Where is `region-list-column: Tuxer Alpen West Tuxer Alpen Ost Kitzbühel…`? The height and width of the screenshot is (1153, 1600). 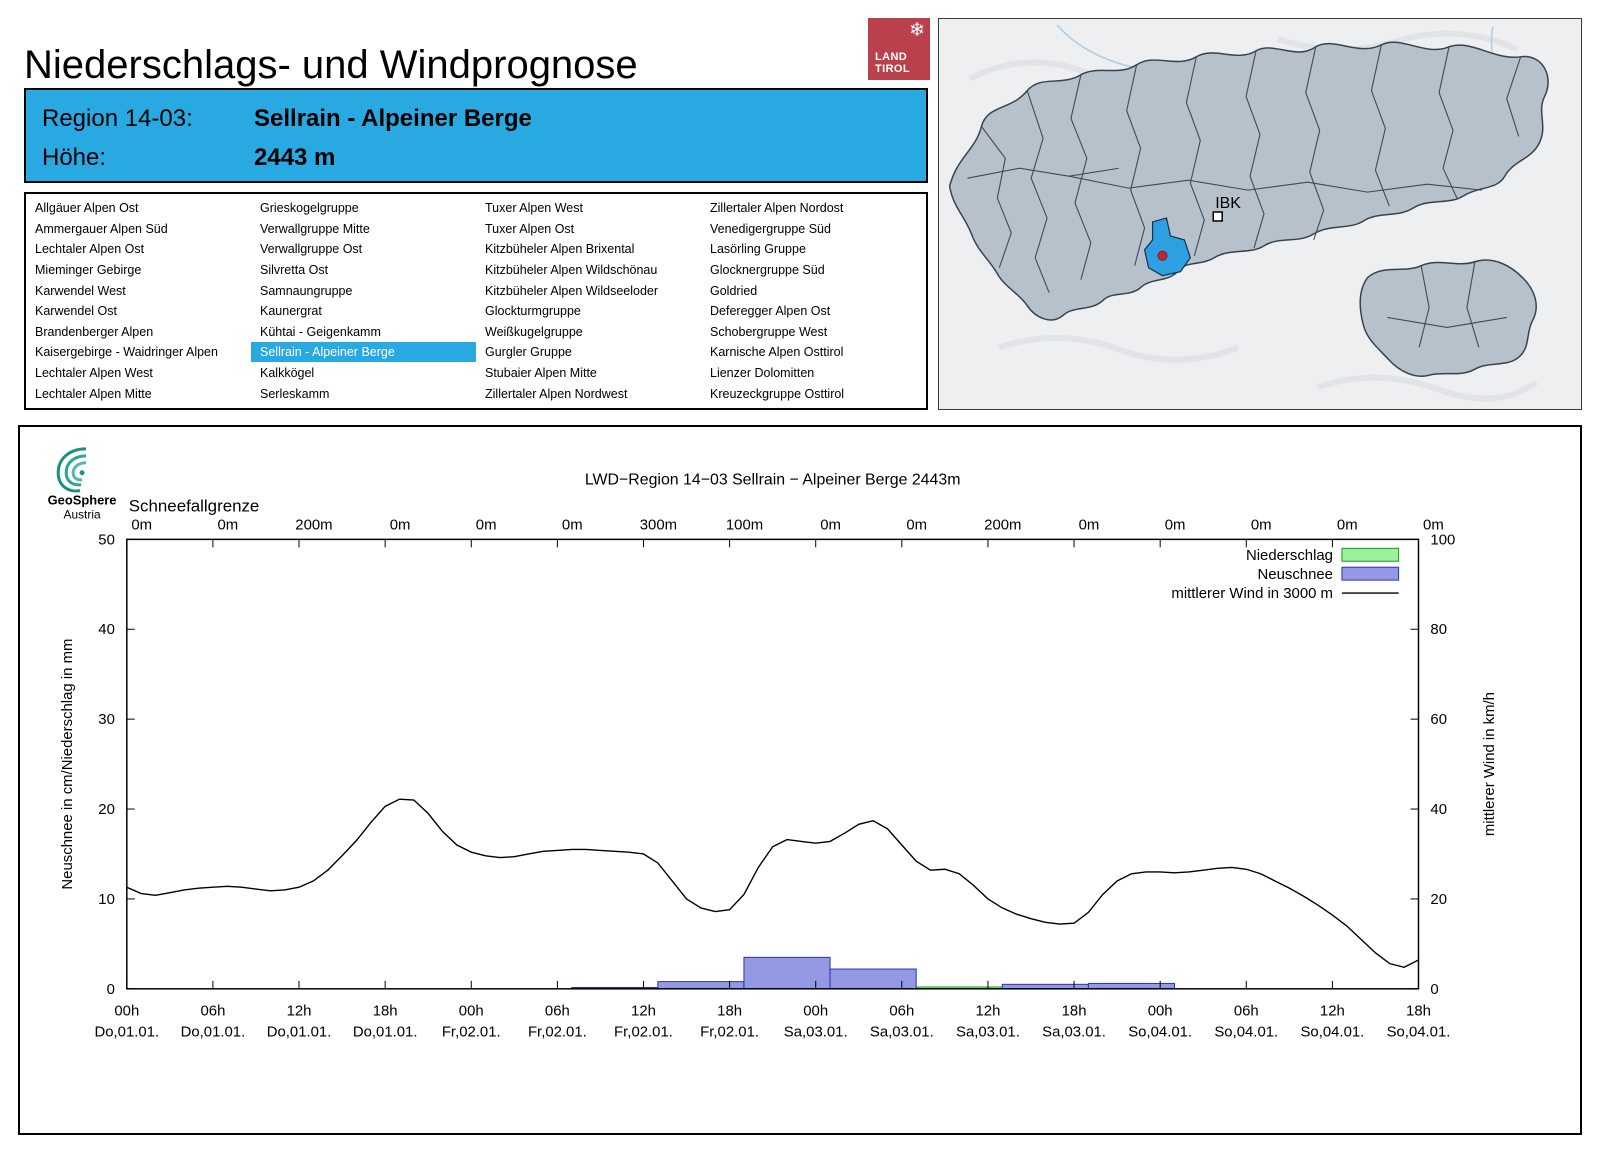
region-list-column: Tuxer Alpen West Tuxer Alpen Ost Kitzbühel… is located at coordinates (588, 301).